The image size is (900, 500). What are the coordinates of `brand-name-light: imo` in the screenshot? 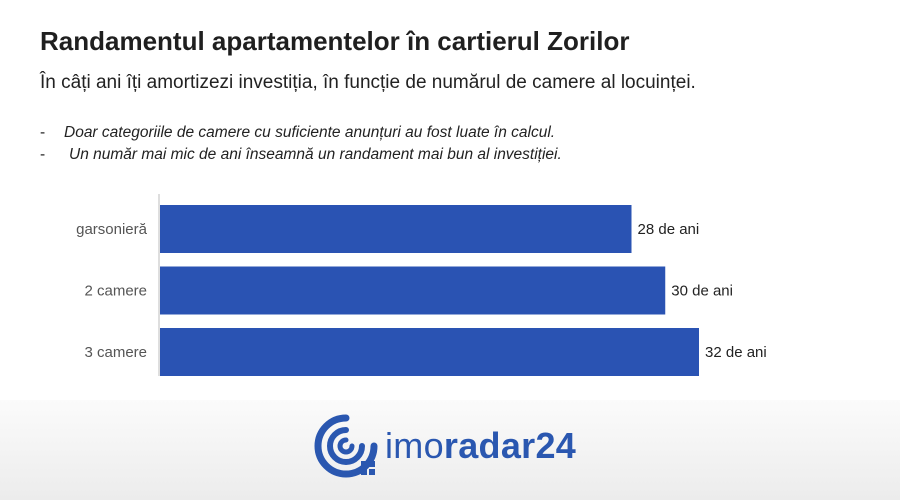 It's located at (414, 445).